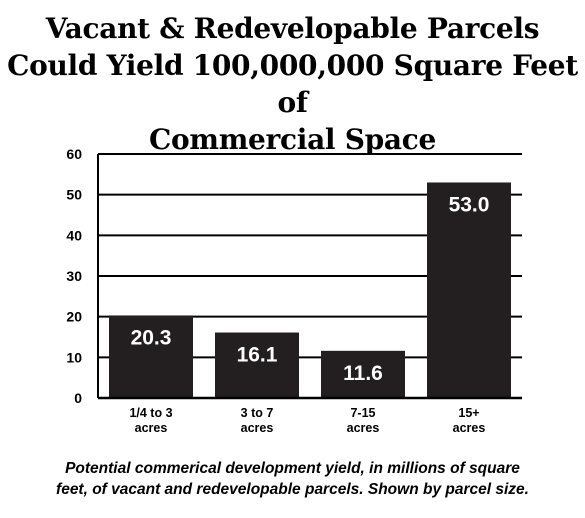  What do you see at coordinates (257, 413) in the screenshot?
I see `x-tick-label: 3 to 7` at bounding box center [257, 413].